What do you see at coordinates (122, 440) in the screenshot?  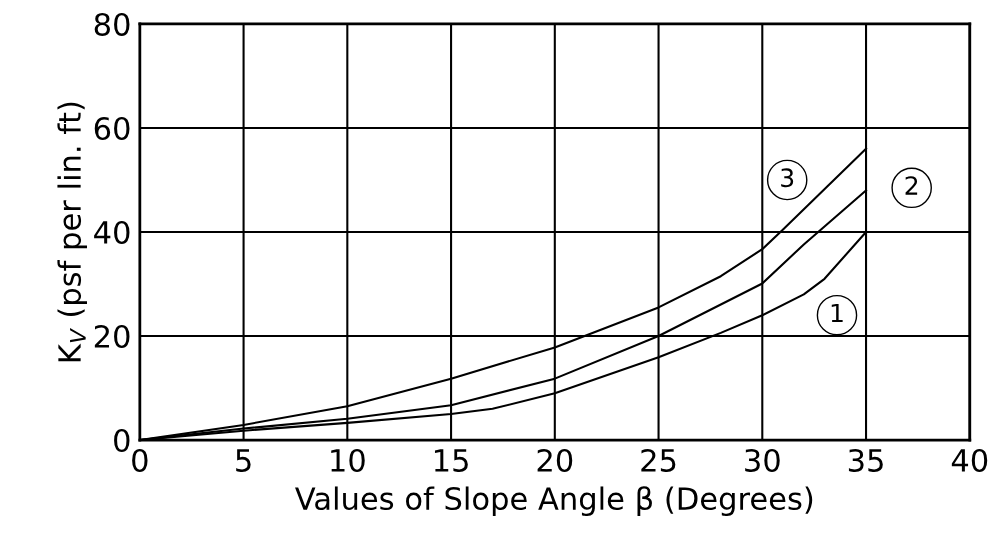 I see `y-tick-label: 0` at bounding box center [122, 440].